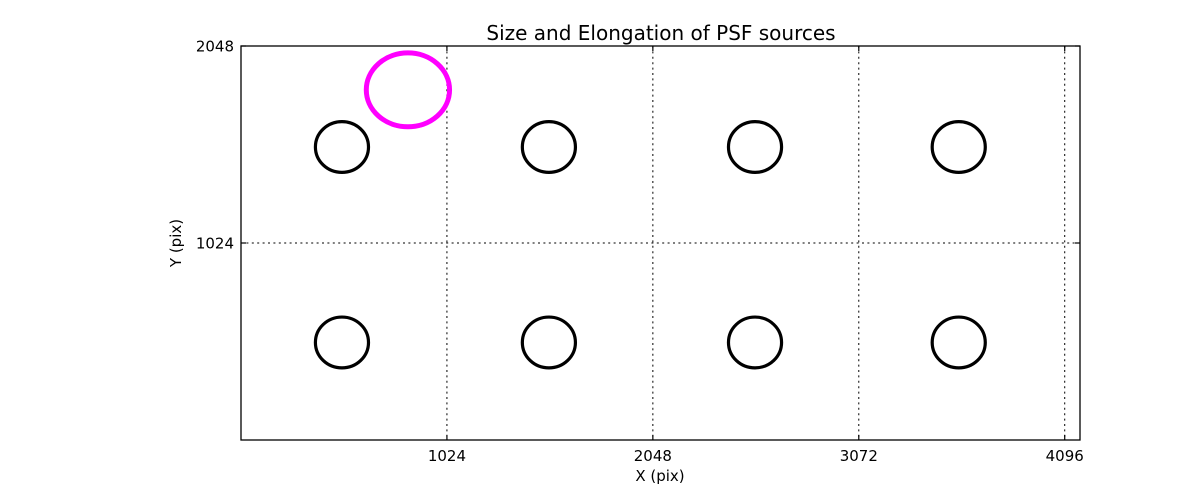  Describe the element at coordinates (1065, 456) in the screenshot. I see `x-tick-label: 4096` at that location.